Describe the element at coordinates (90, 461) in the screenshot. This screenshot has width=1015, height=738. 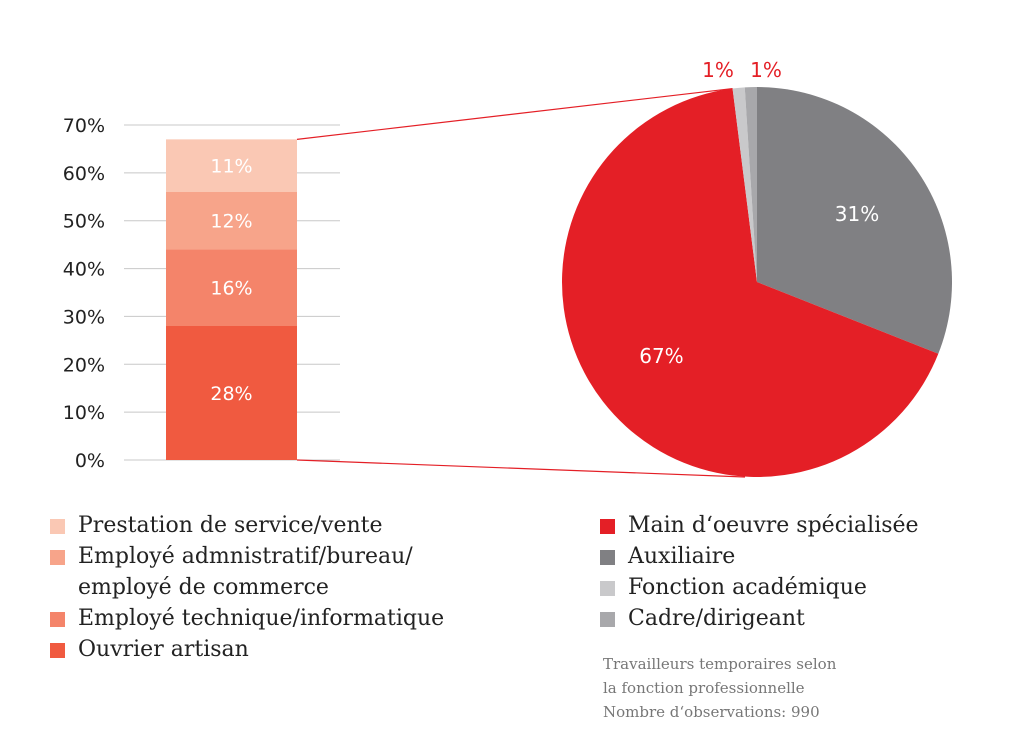
I see `y-tick-label: 0%` at that location.